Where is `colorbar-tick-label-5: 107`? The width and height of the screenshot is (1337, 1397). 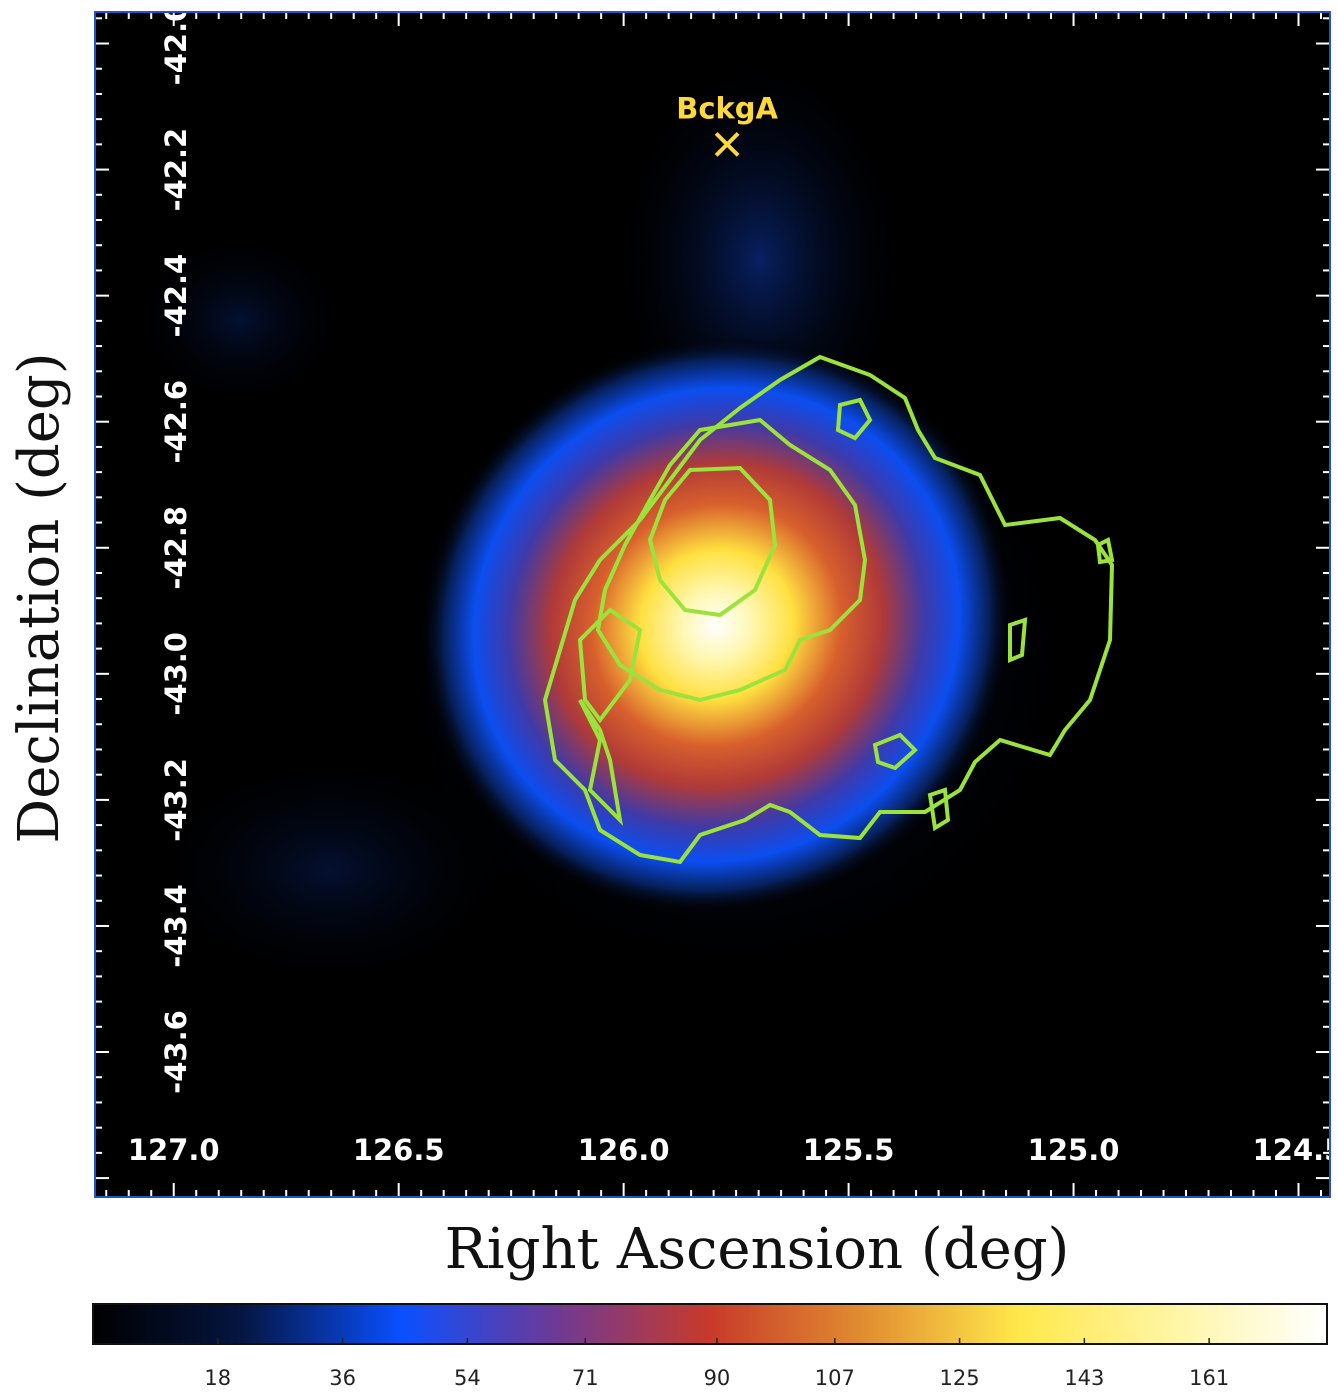
colorbar-tick-label-5: 107 is located at coordinates (835, 1378).